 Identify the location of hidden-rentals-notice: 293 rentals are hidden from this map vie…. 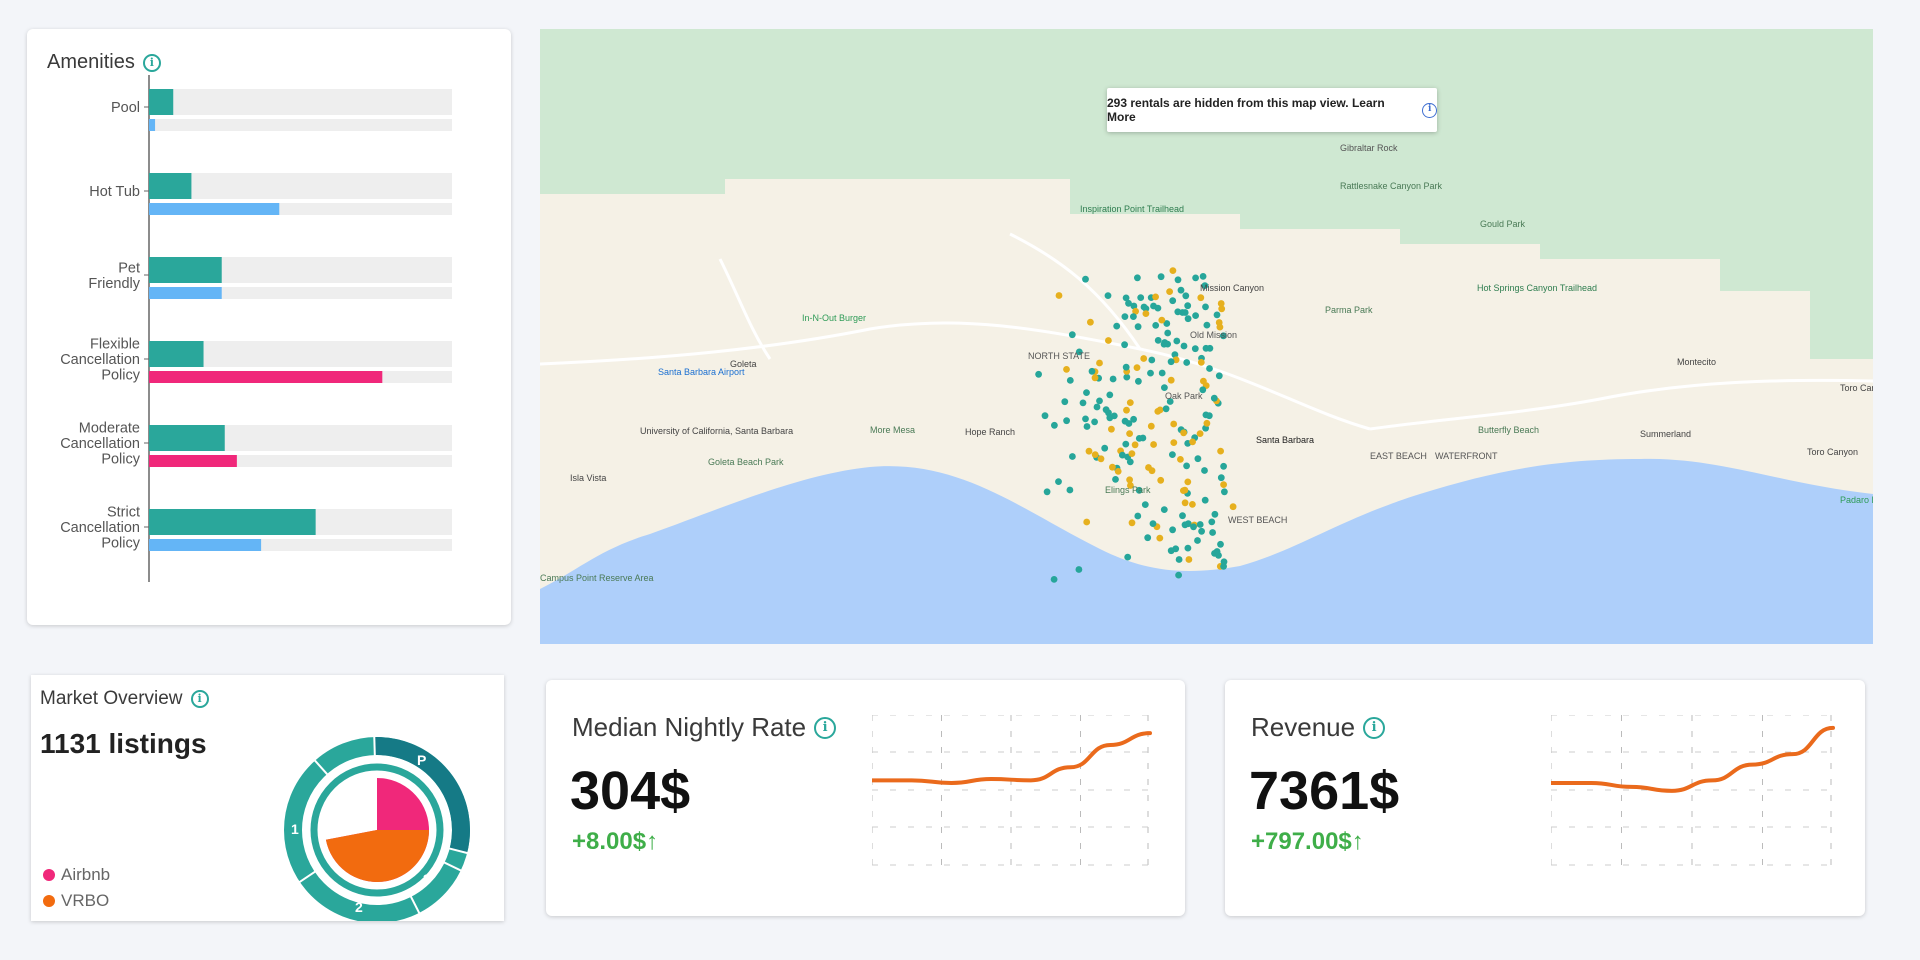
(1272, 110).